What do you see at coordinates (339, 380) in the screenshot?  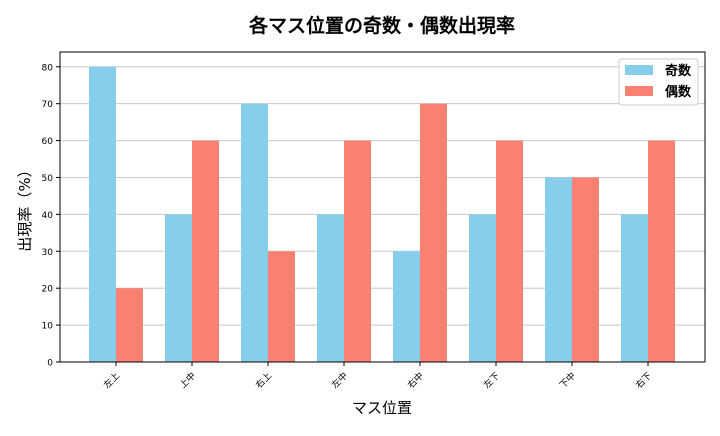 I see `x-tick-label: 左中` at bounding box center [339, 380].